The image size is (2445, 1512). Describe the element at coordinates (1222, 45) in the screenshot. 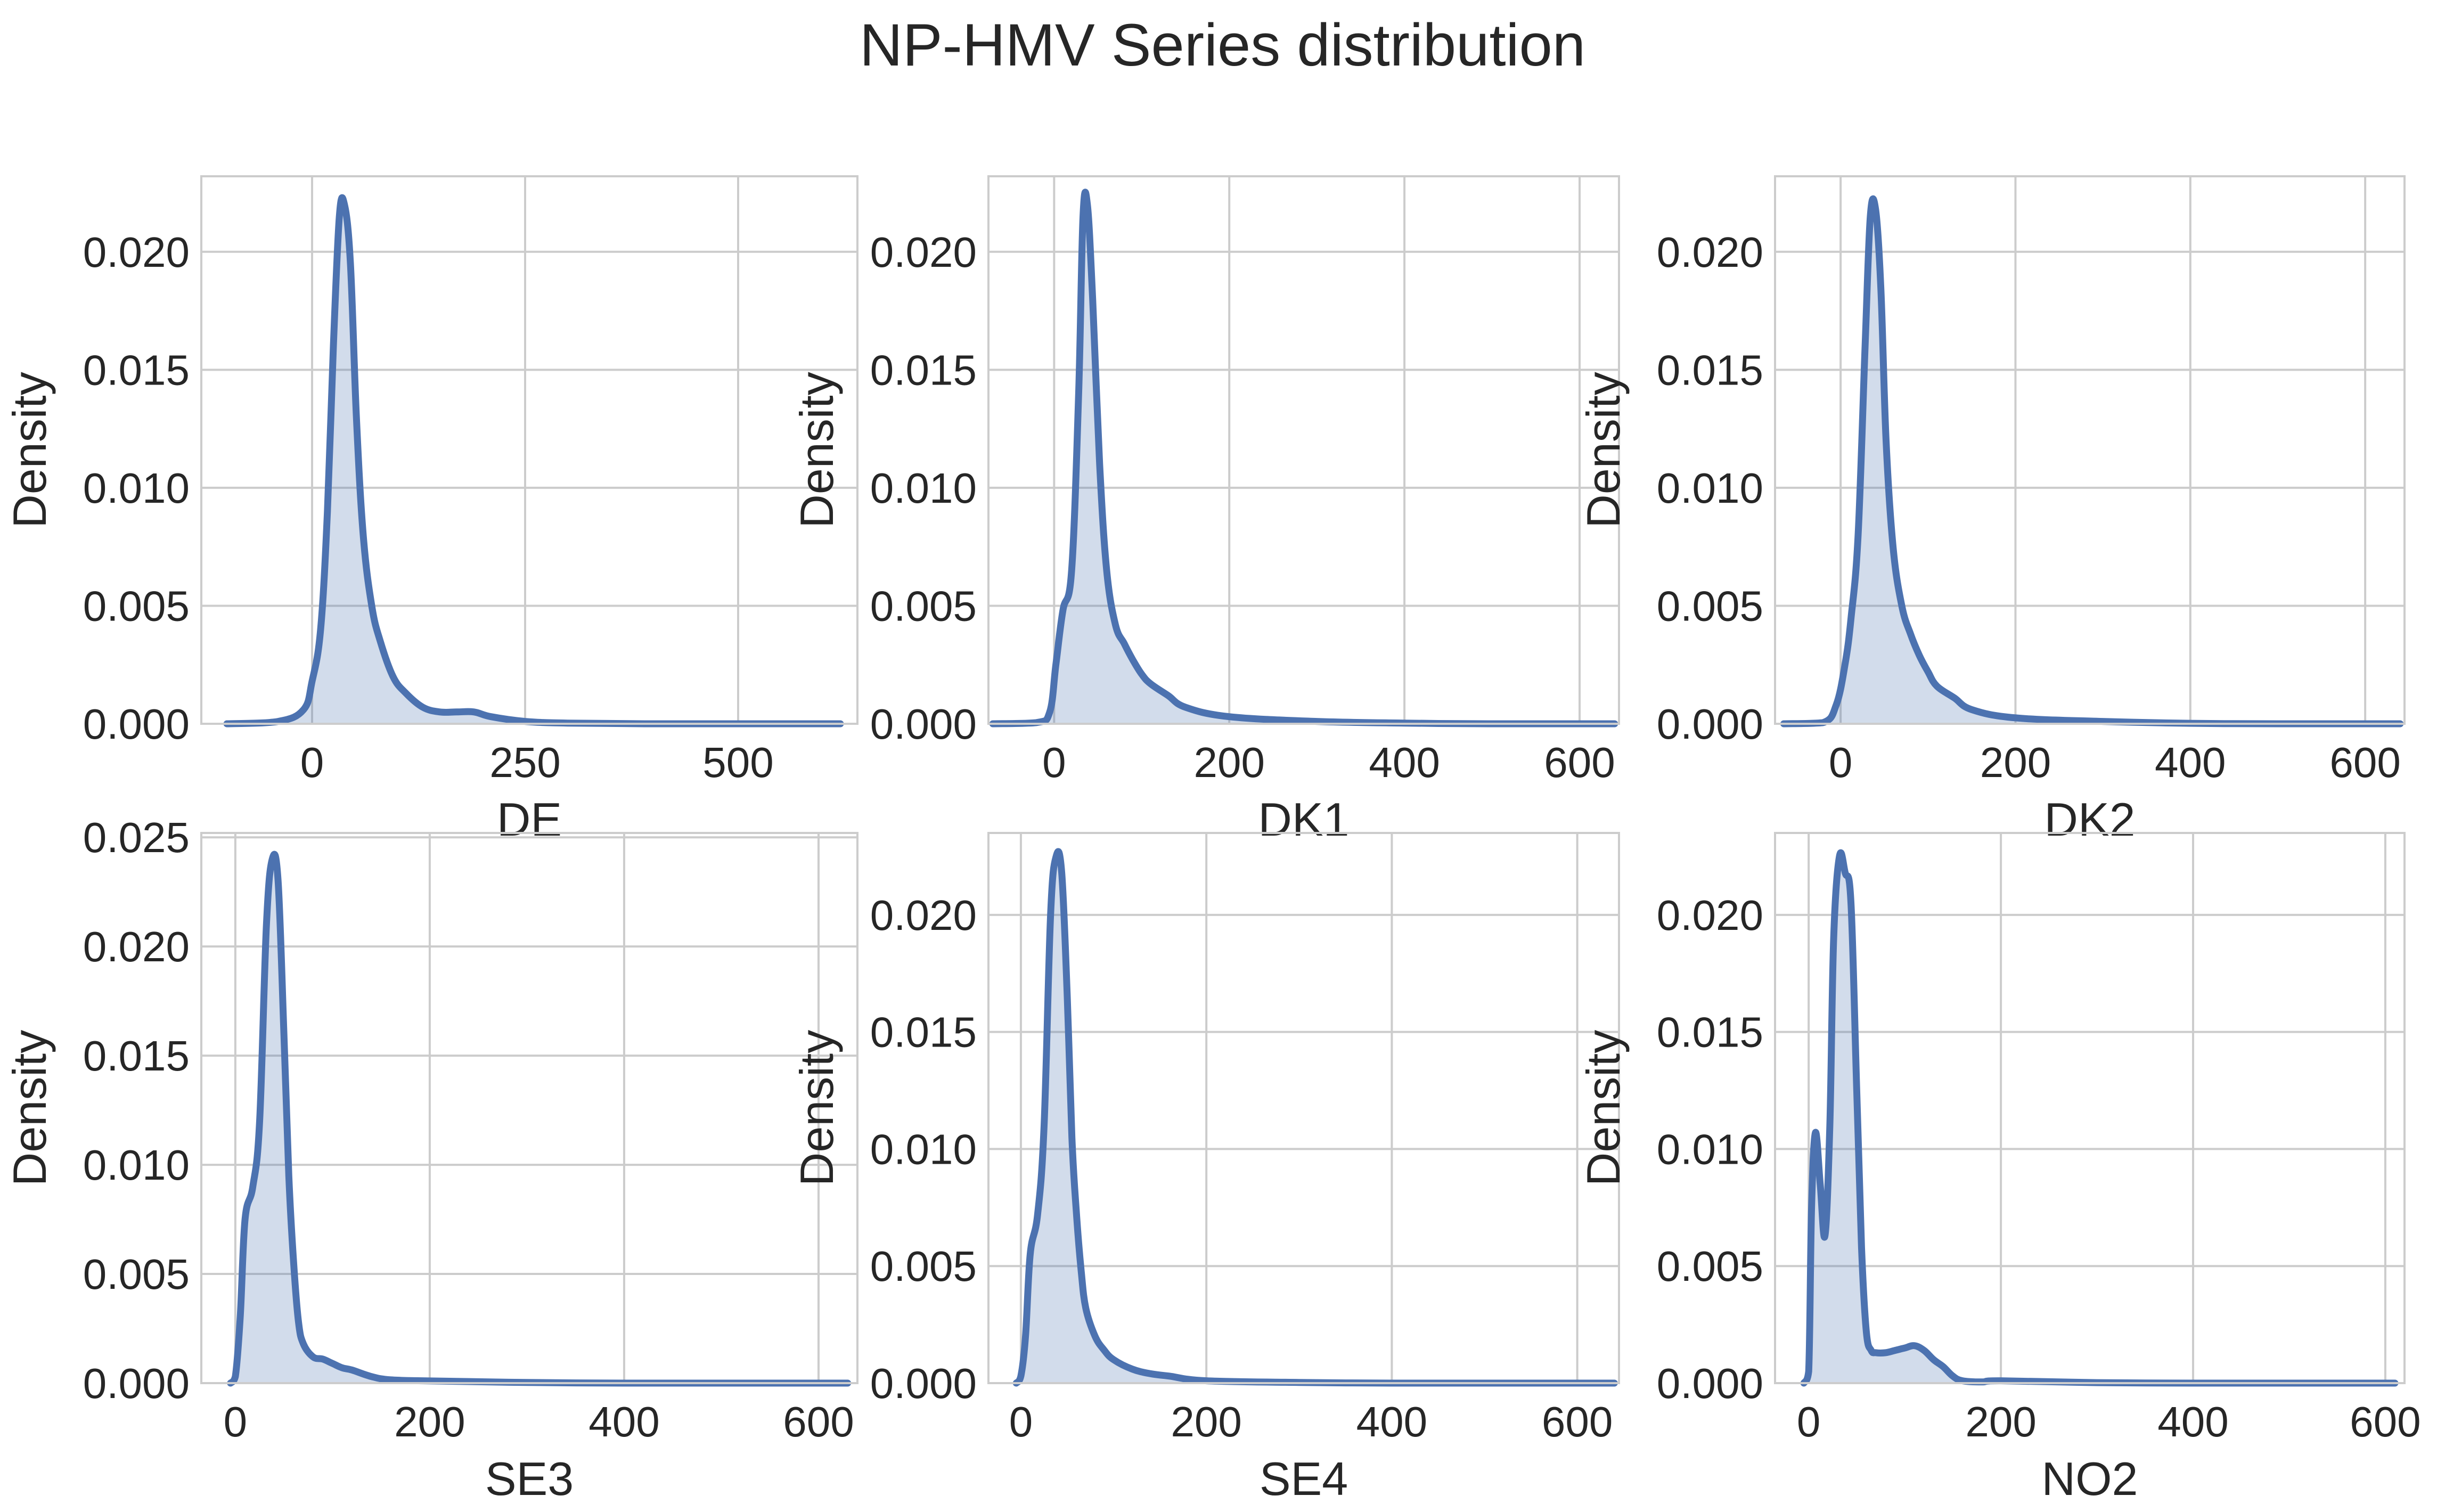

I see `chart-title: NP-HMV Series distribution` at that location.